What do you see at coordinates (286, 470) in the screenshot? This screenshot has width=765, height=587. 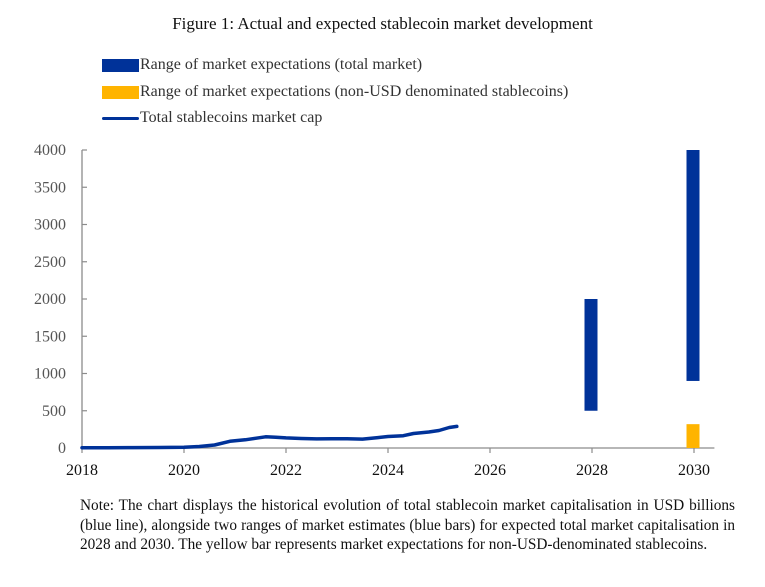 I see `x-tick-label: 2022` at bounding box center [286, 470].